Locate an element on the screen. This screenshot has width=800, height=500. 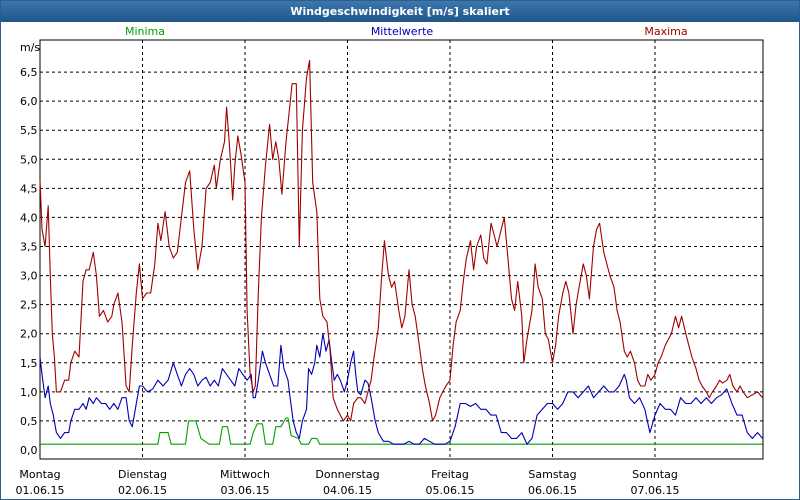
x-tick-date: 04.06.15 is located at coordinates (347, 490).